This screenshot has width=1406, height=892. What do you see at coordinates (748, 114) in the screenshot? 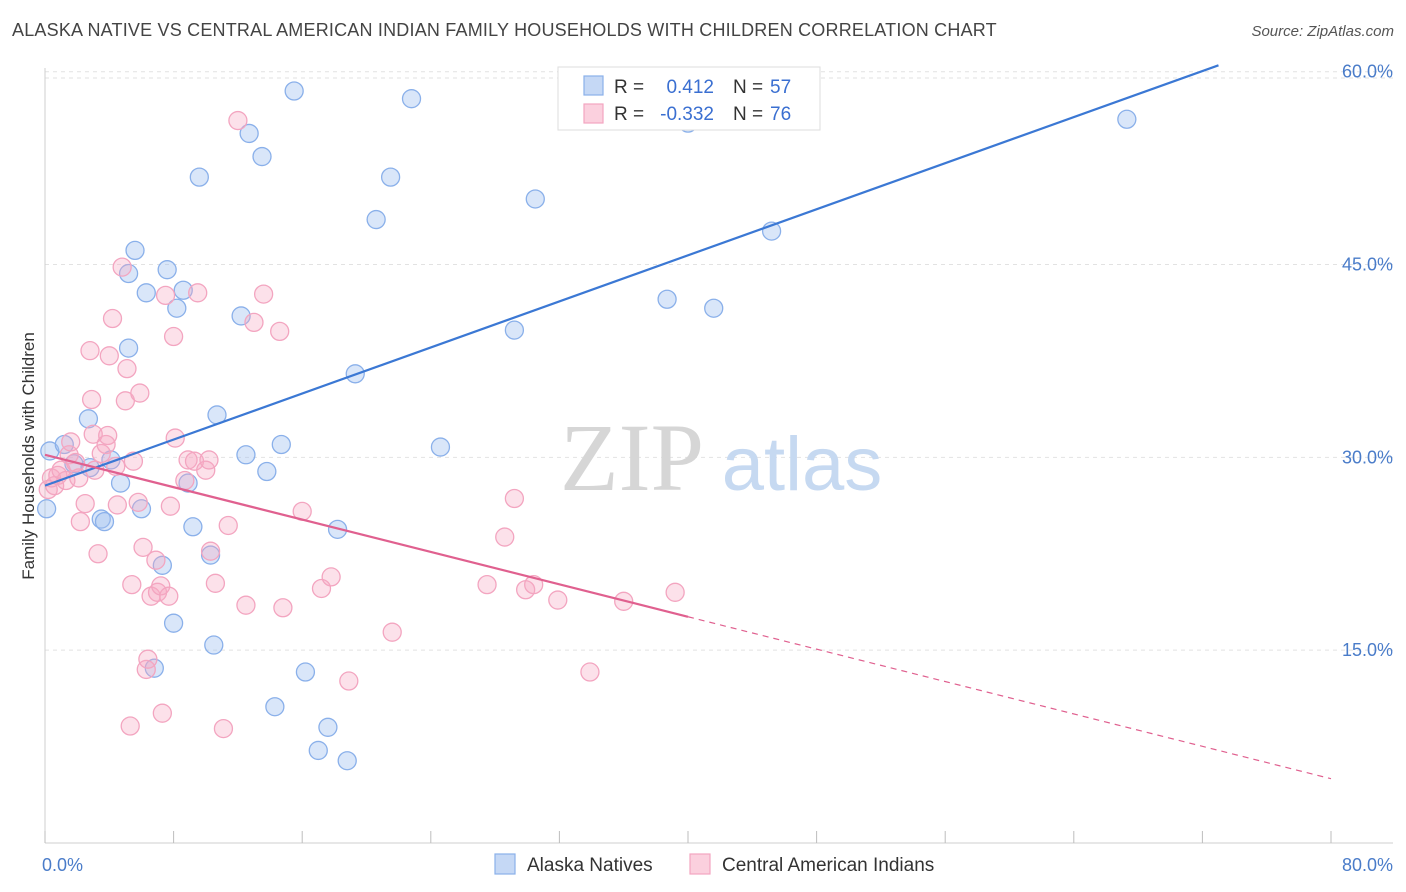
I see `stats-n-label-1: N =` at bounding box center [748, 114].